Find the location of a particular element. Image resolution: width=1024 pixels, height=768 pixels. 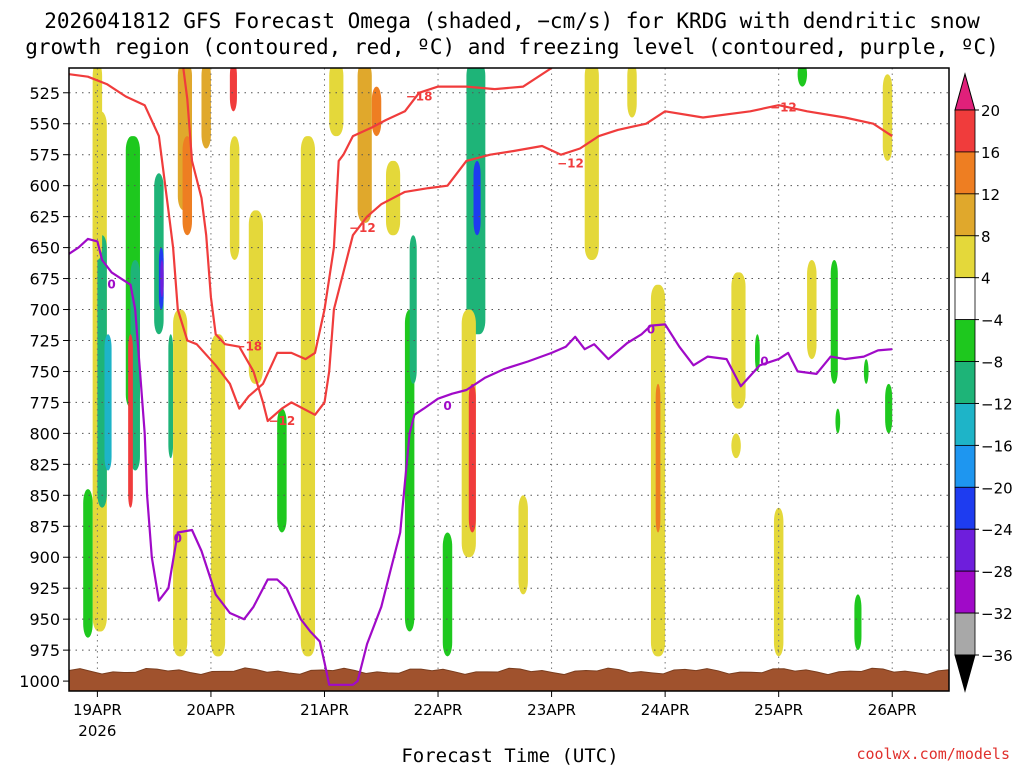

x-tick-label: 22APR is located at coordinates (438, 710).